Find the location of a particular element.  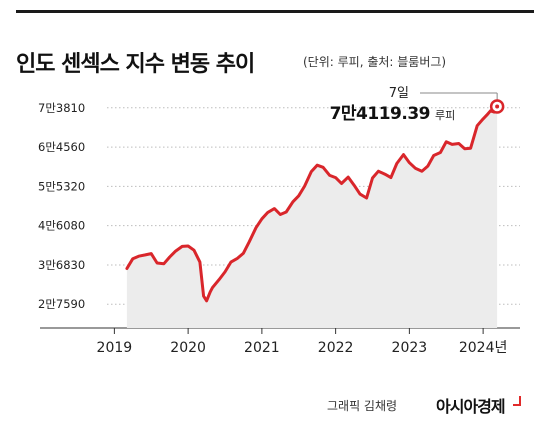

x-tick-label: 2024년 is located at coordinates (483, 348).